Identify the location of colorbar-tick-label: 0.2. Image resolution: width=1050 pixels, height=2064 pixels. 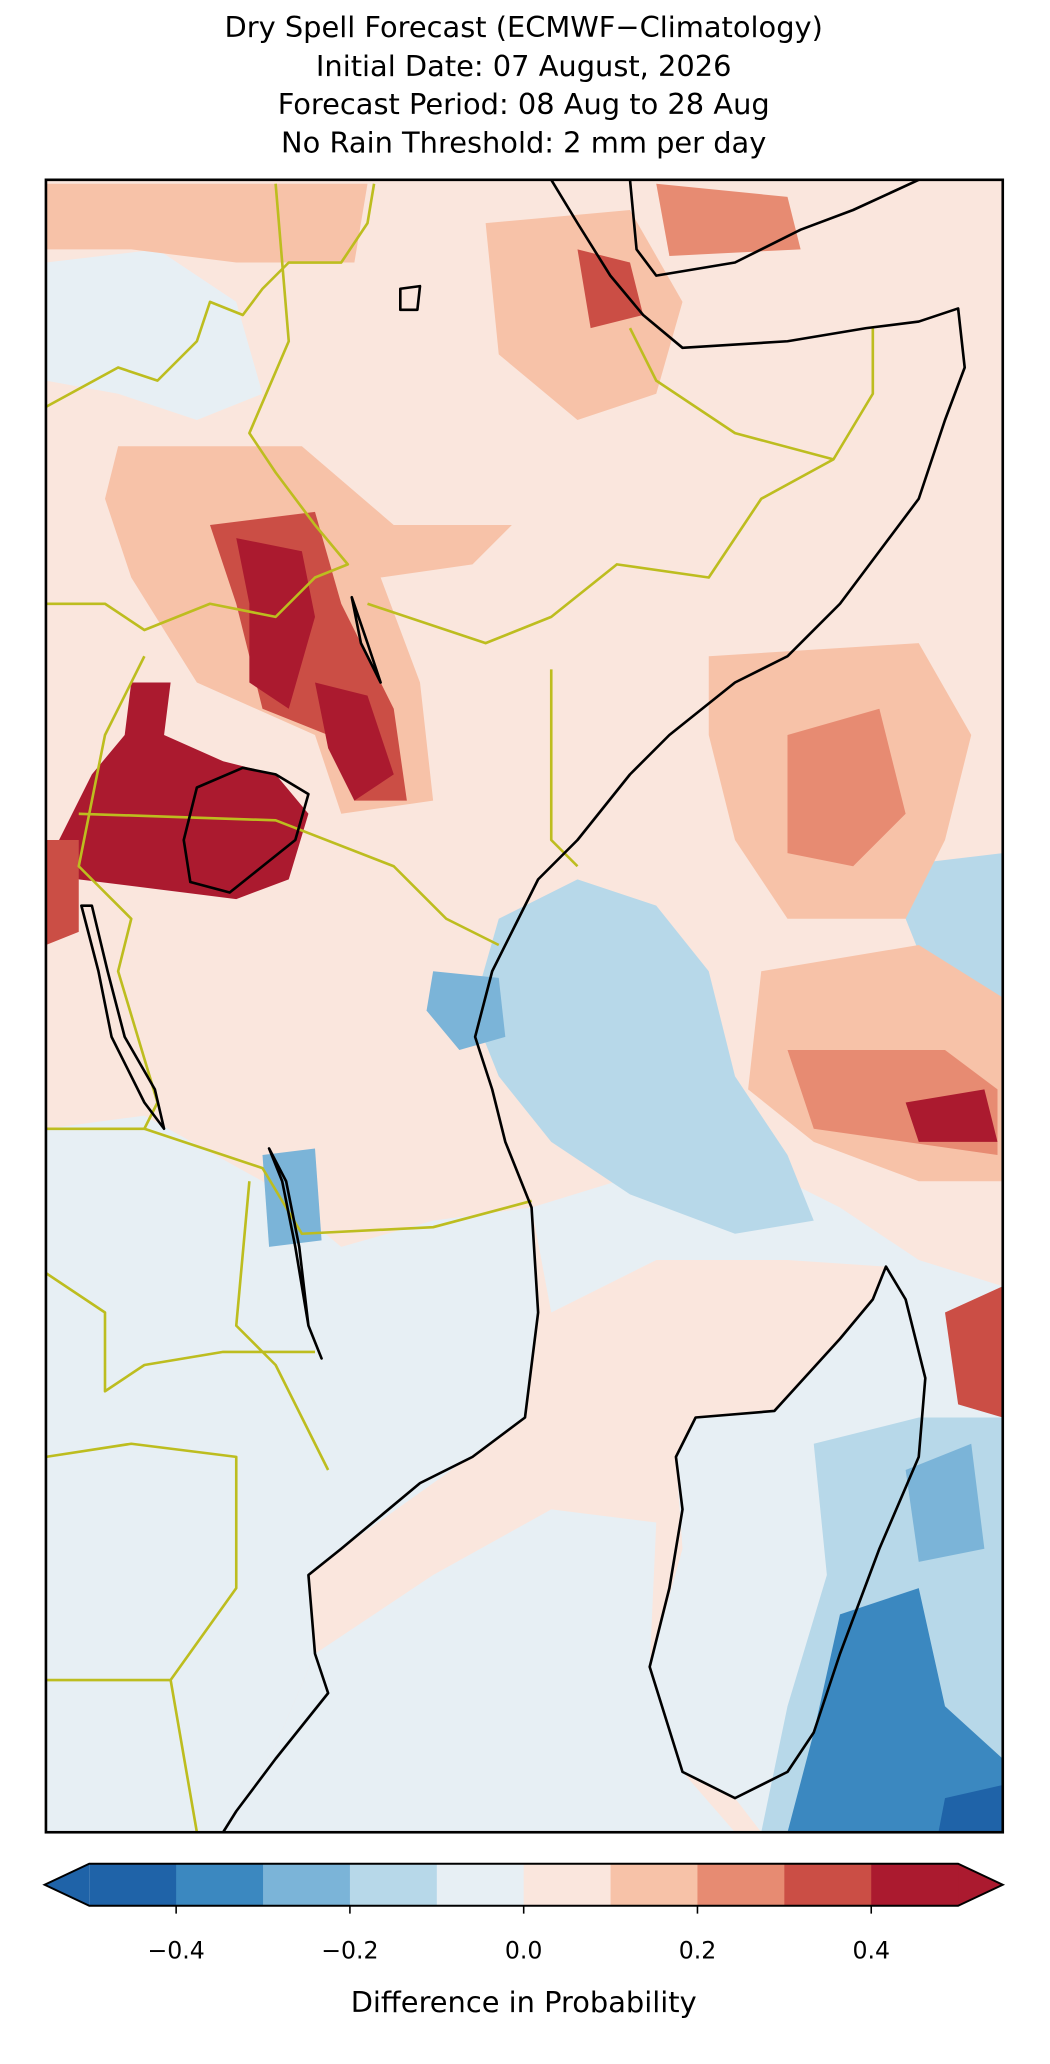
(698, 1950).